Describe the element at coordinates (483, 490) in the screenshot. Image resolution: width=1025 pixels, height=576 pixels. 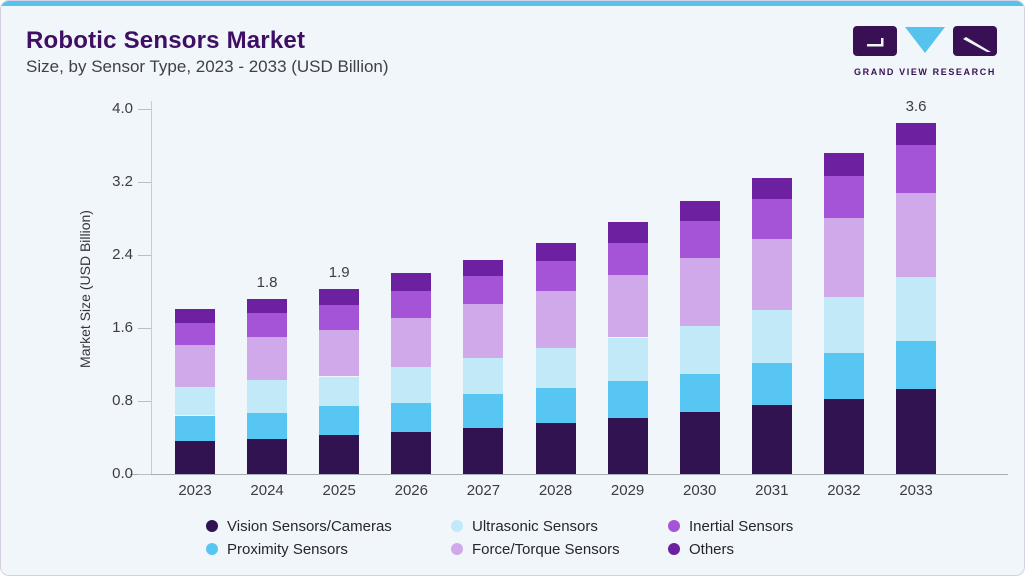
I see `x-tick-label: 2027` at that location.